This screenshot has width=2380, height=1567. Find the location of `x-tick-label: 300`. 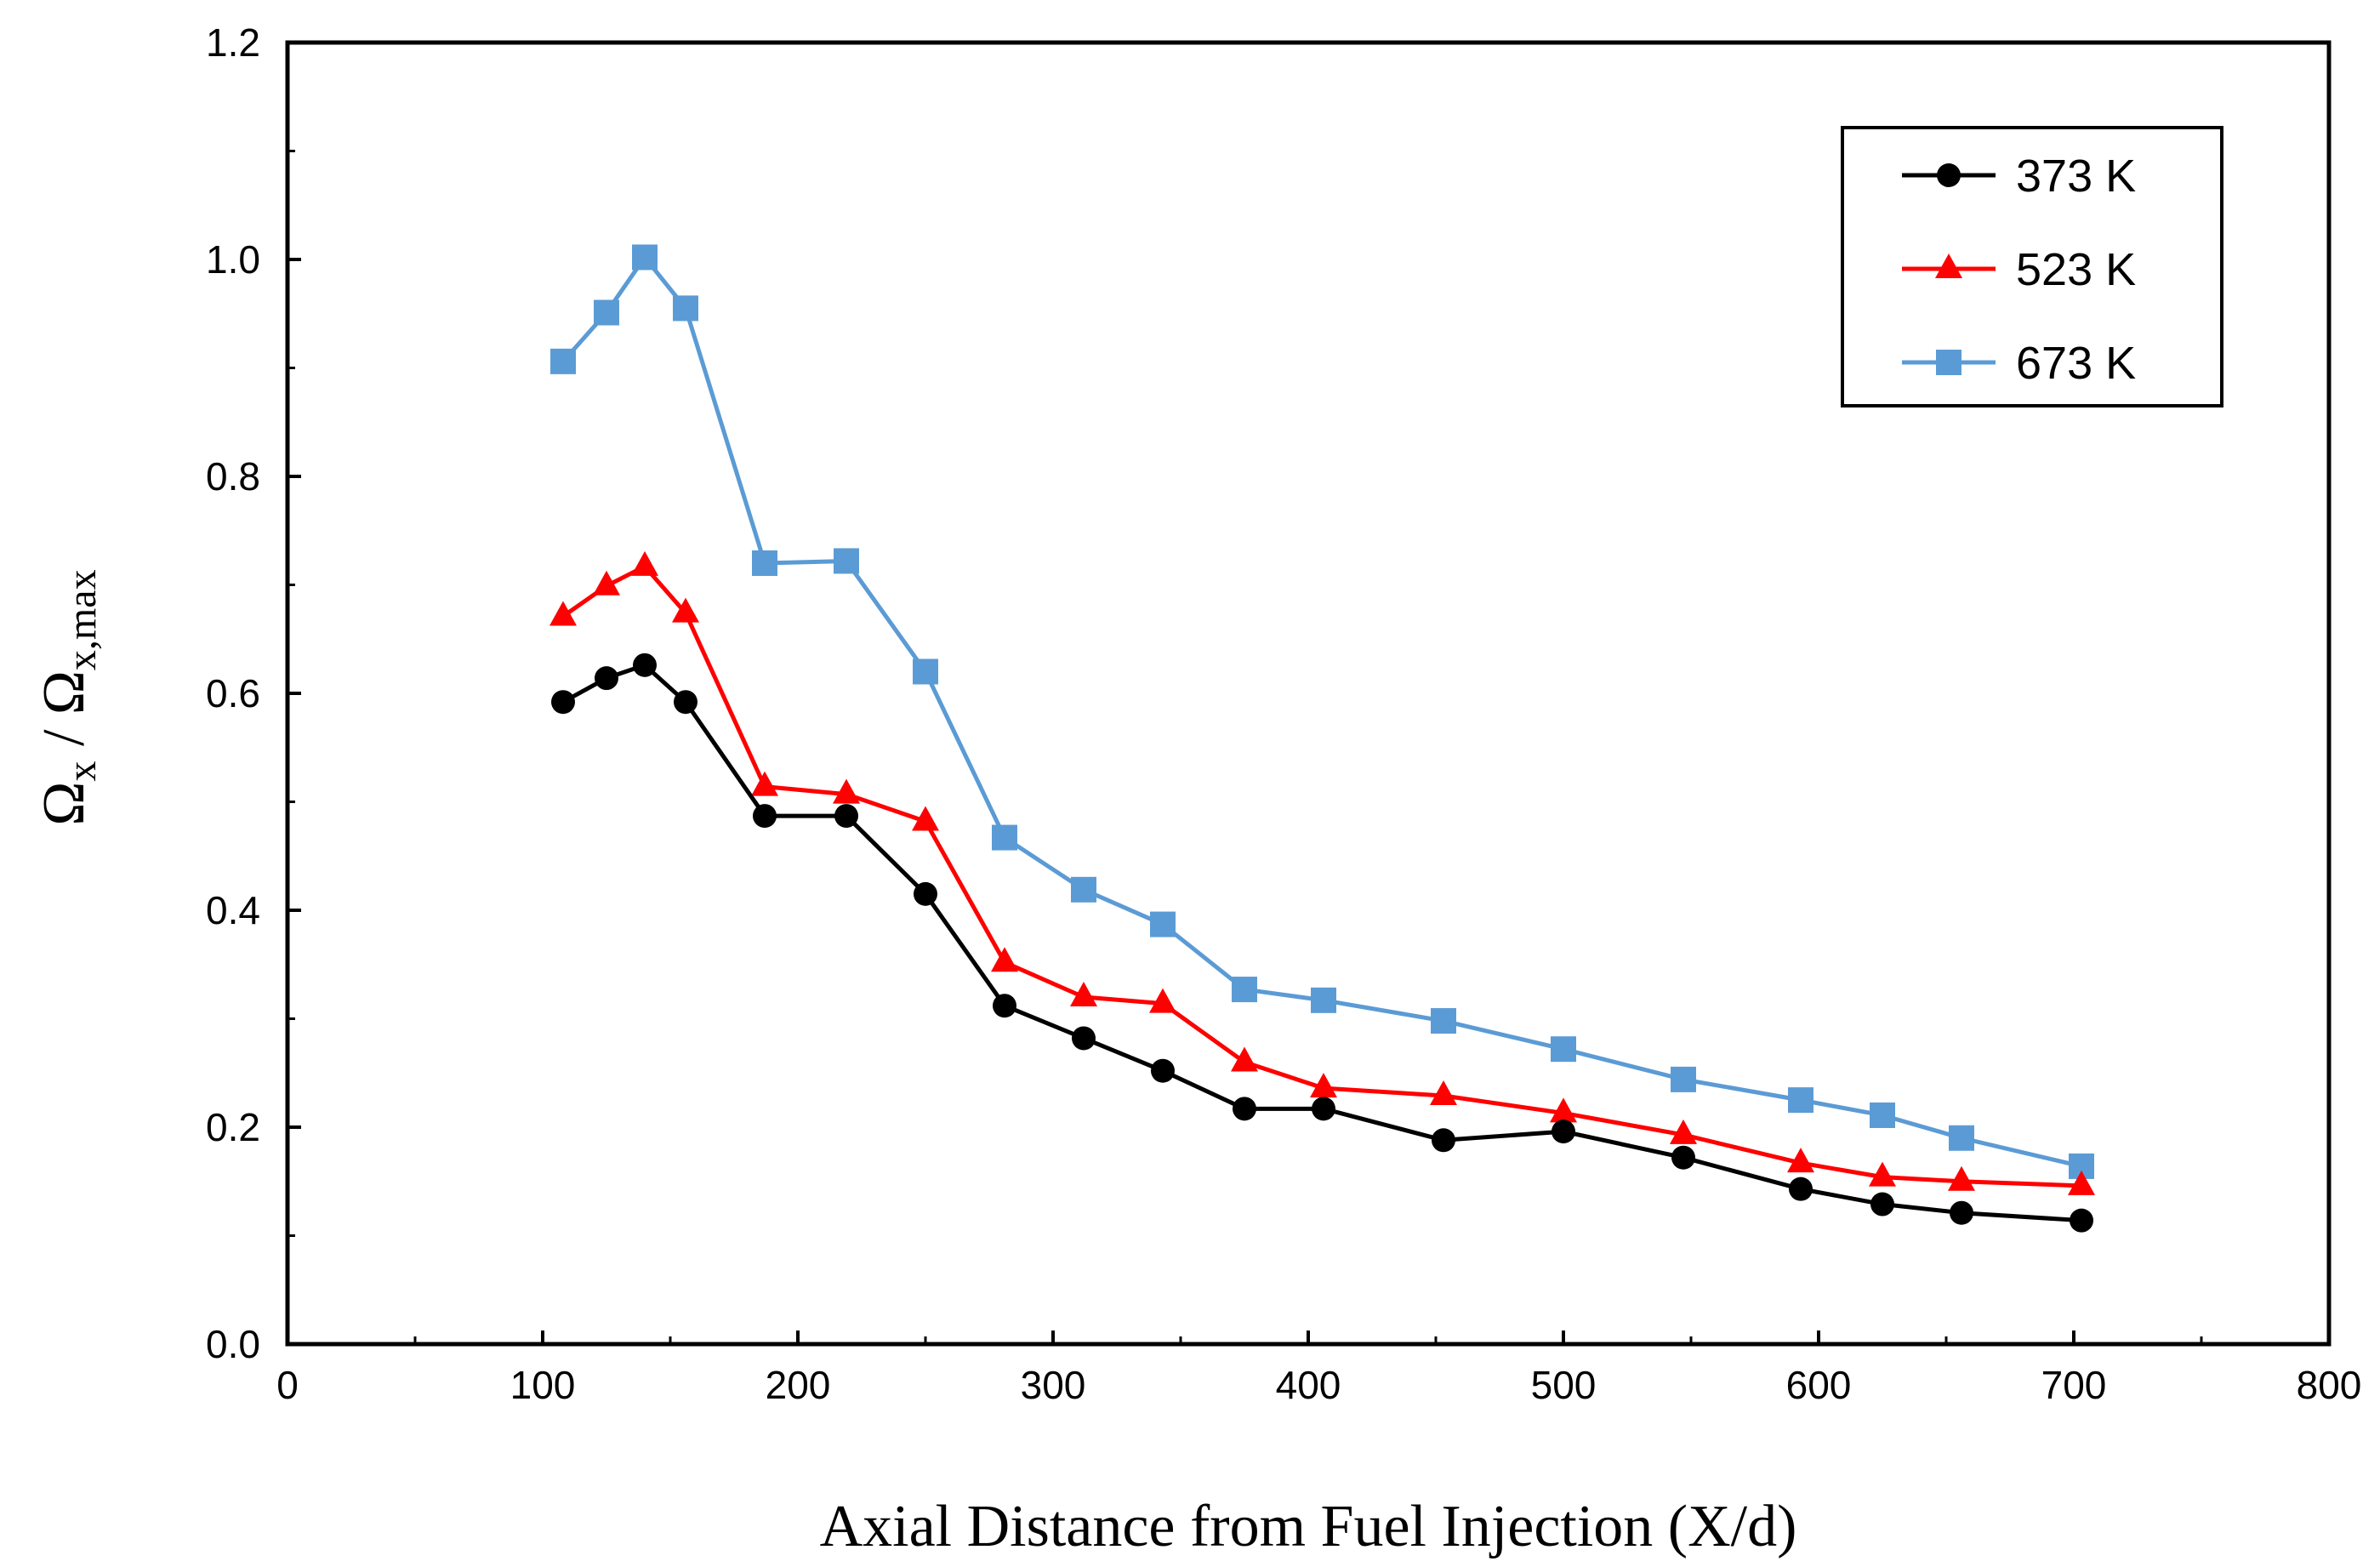

x-tick-label: 300 is located at coordinates (1053, 1385).